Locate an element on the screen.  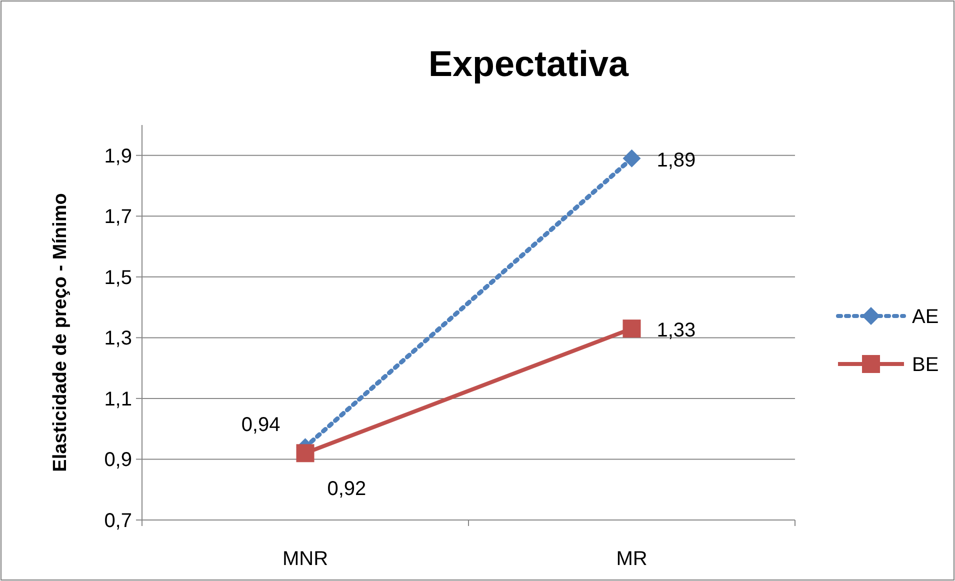
legend-label: AE is located at coordinates (925, 317).